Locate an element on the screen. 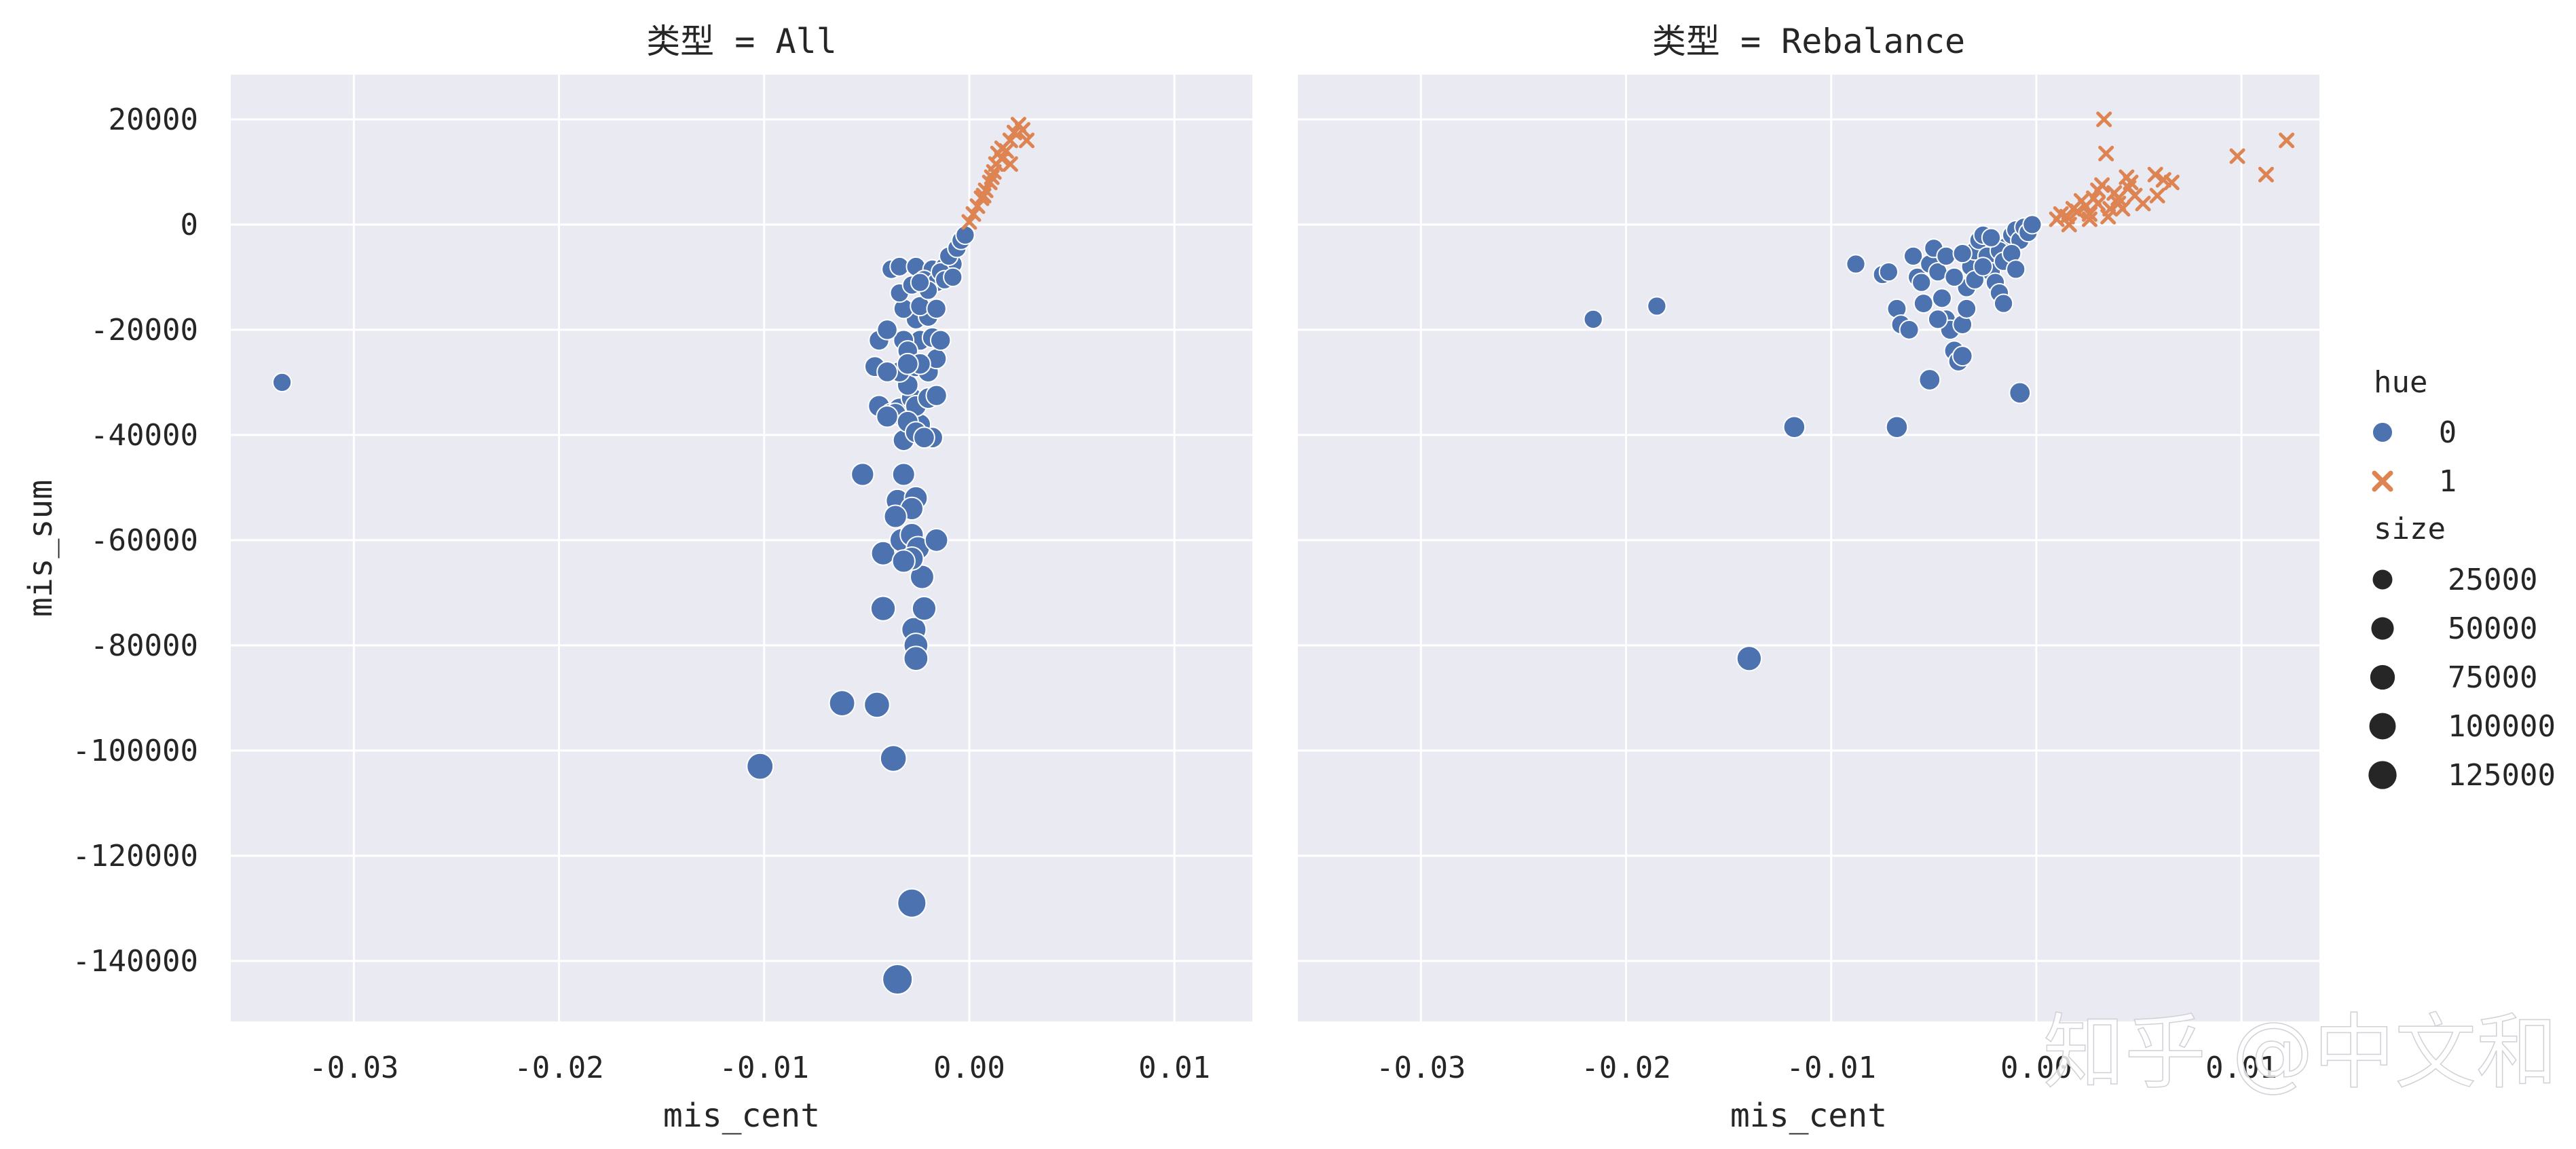  x-tick-label: -0.01 is located at coordinates (1832, 1068).